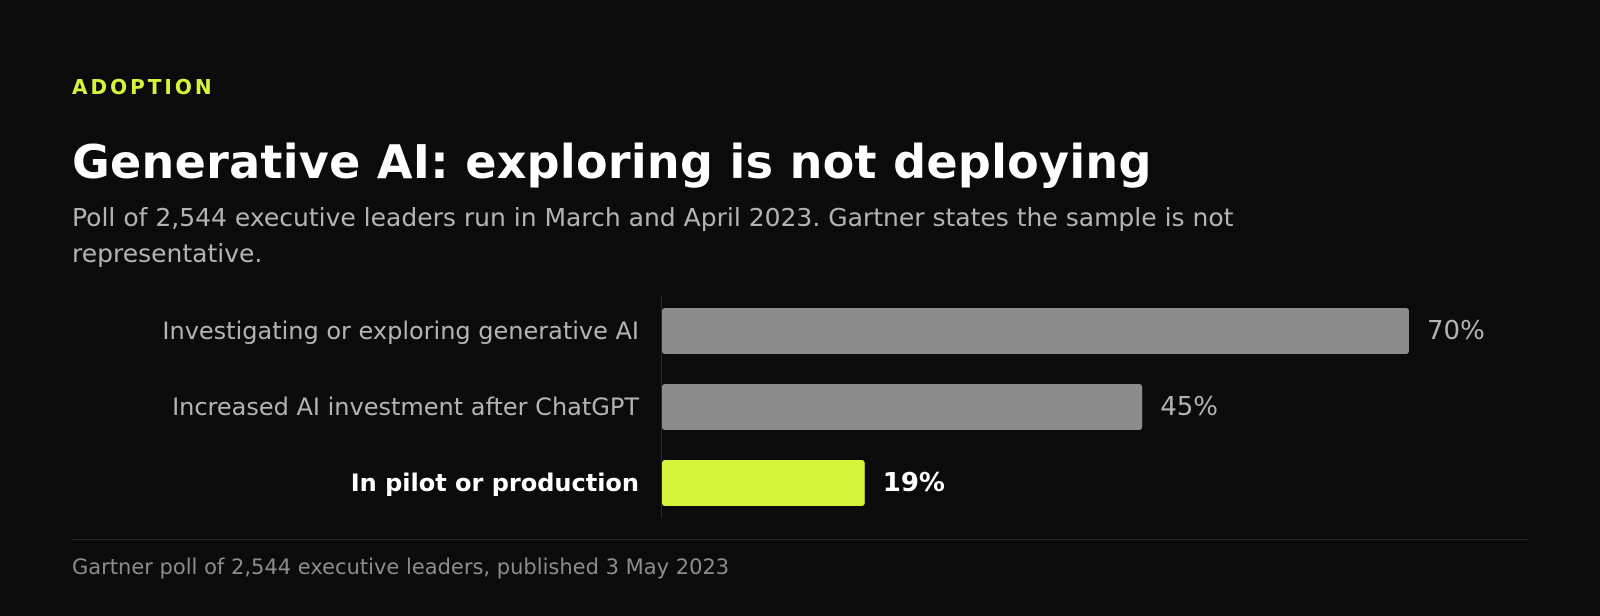 Image resolution: width=1600 pixels, height=616 pixels. I want to click on category-label: In pilot or production, so click(495, 483).